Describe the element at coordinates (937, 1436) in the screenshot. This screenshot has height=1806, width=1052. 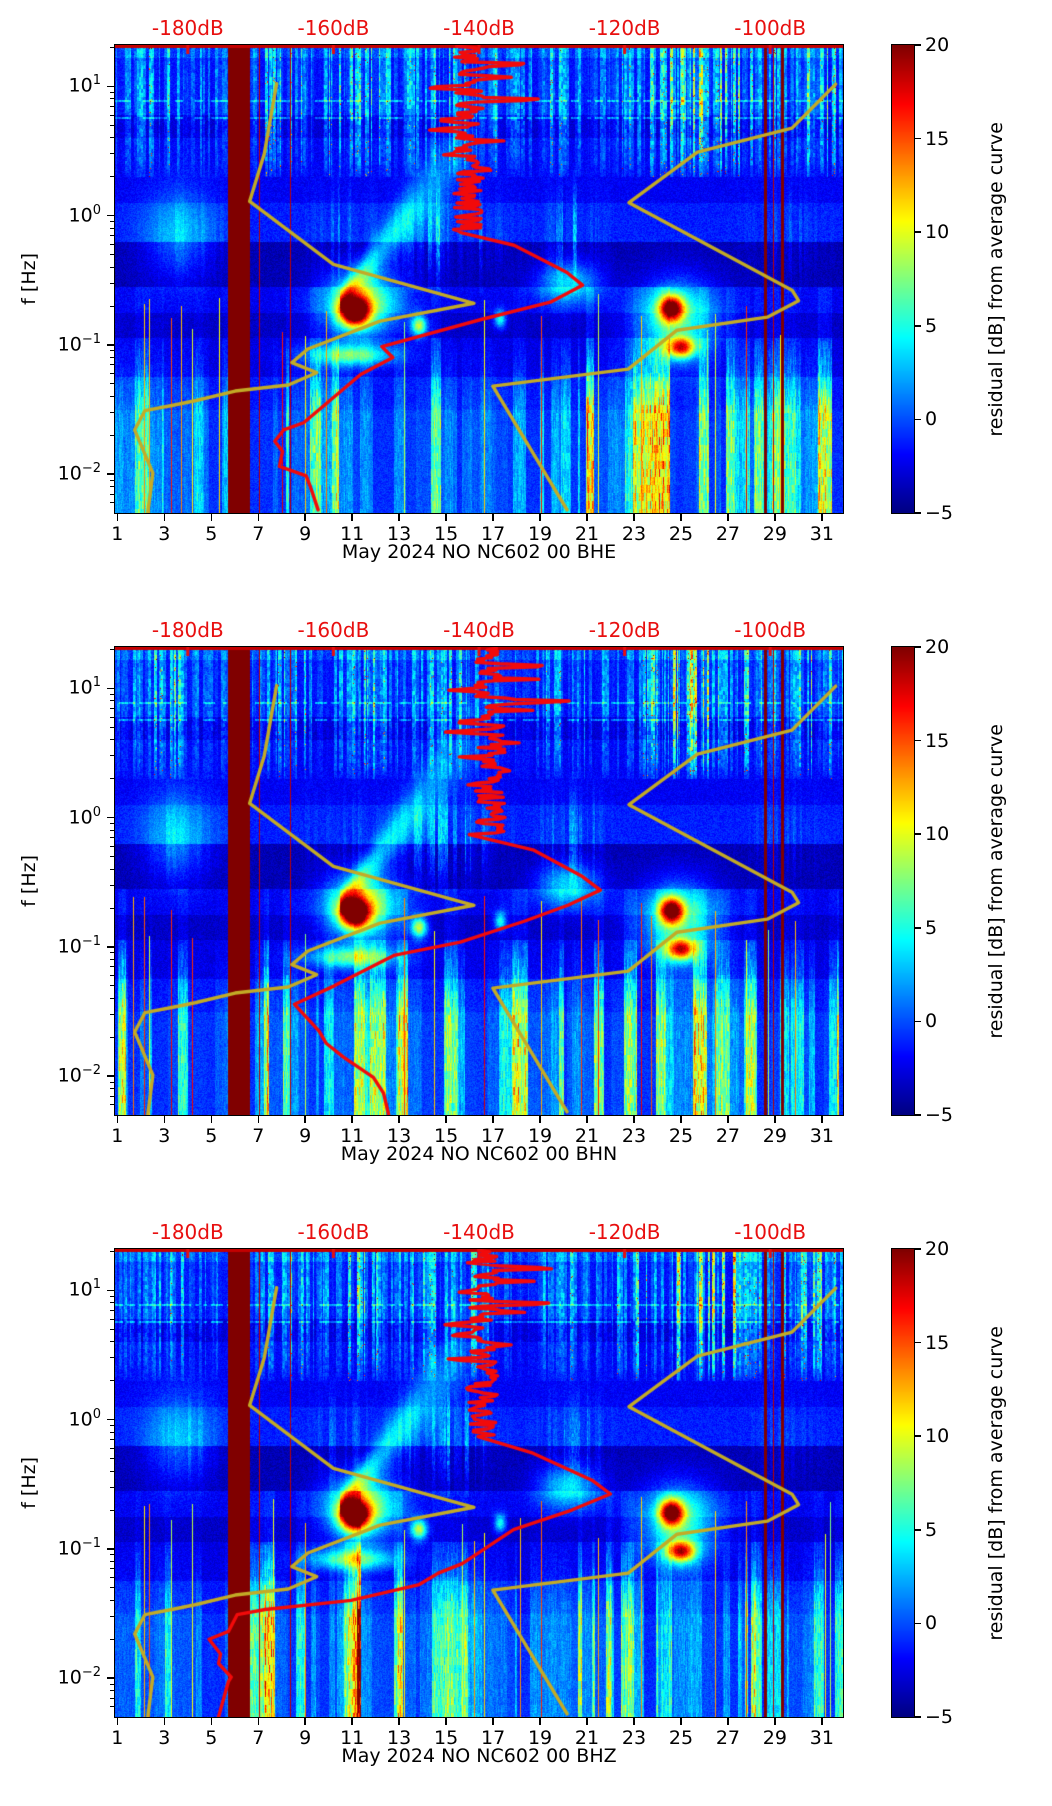
I see `colorbar-tick-label: 10` at that location.